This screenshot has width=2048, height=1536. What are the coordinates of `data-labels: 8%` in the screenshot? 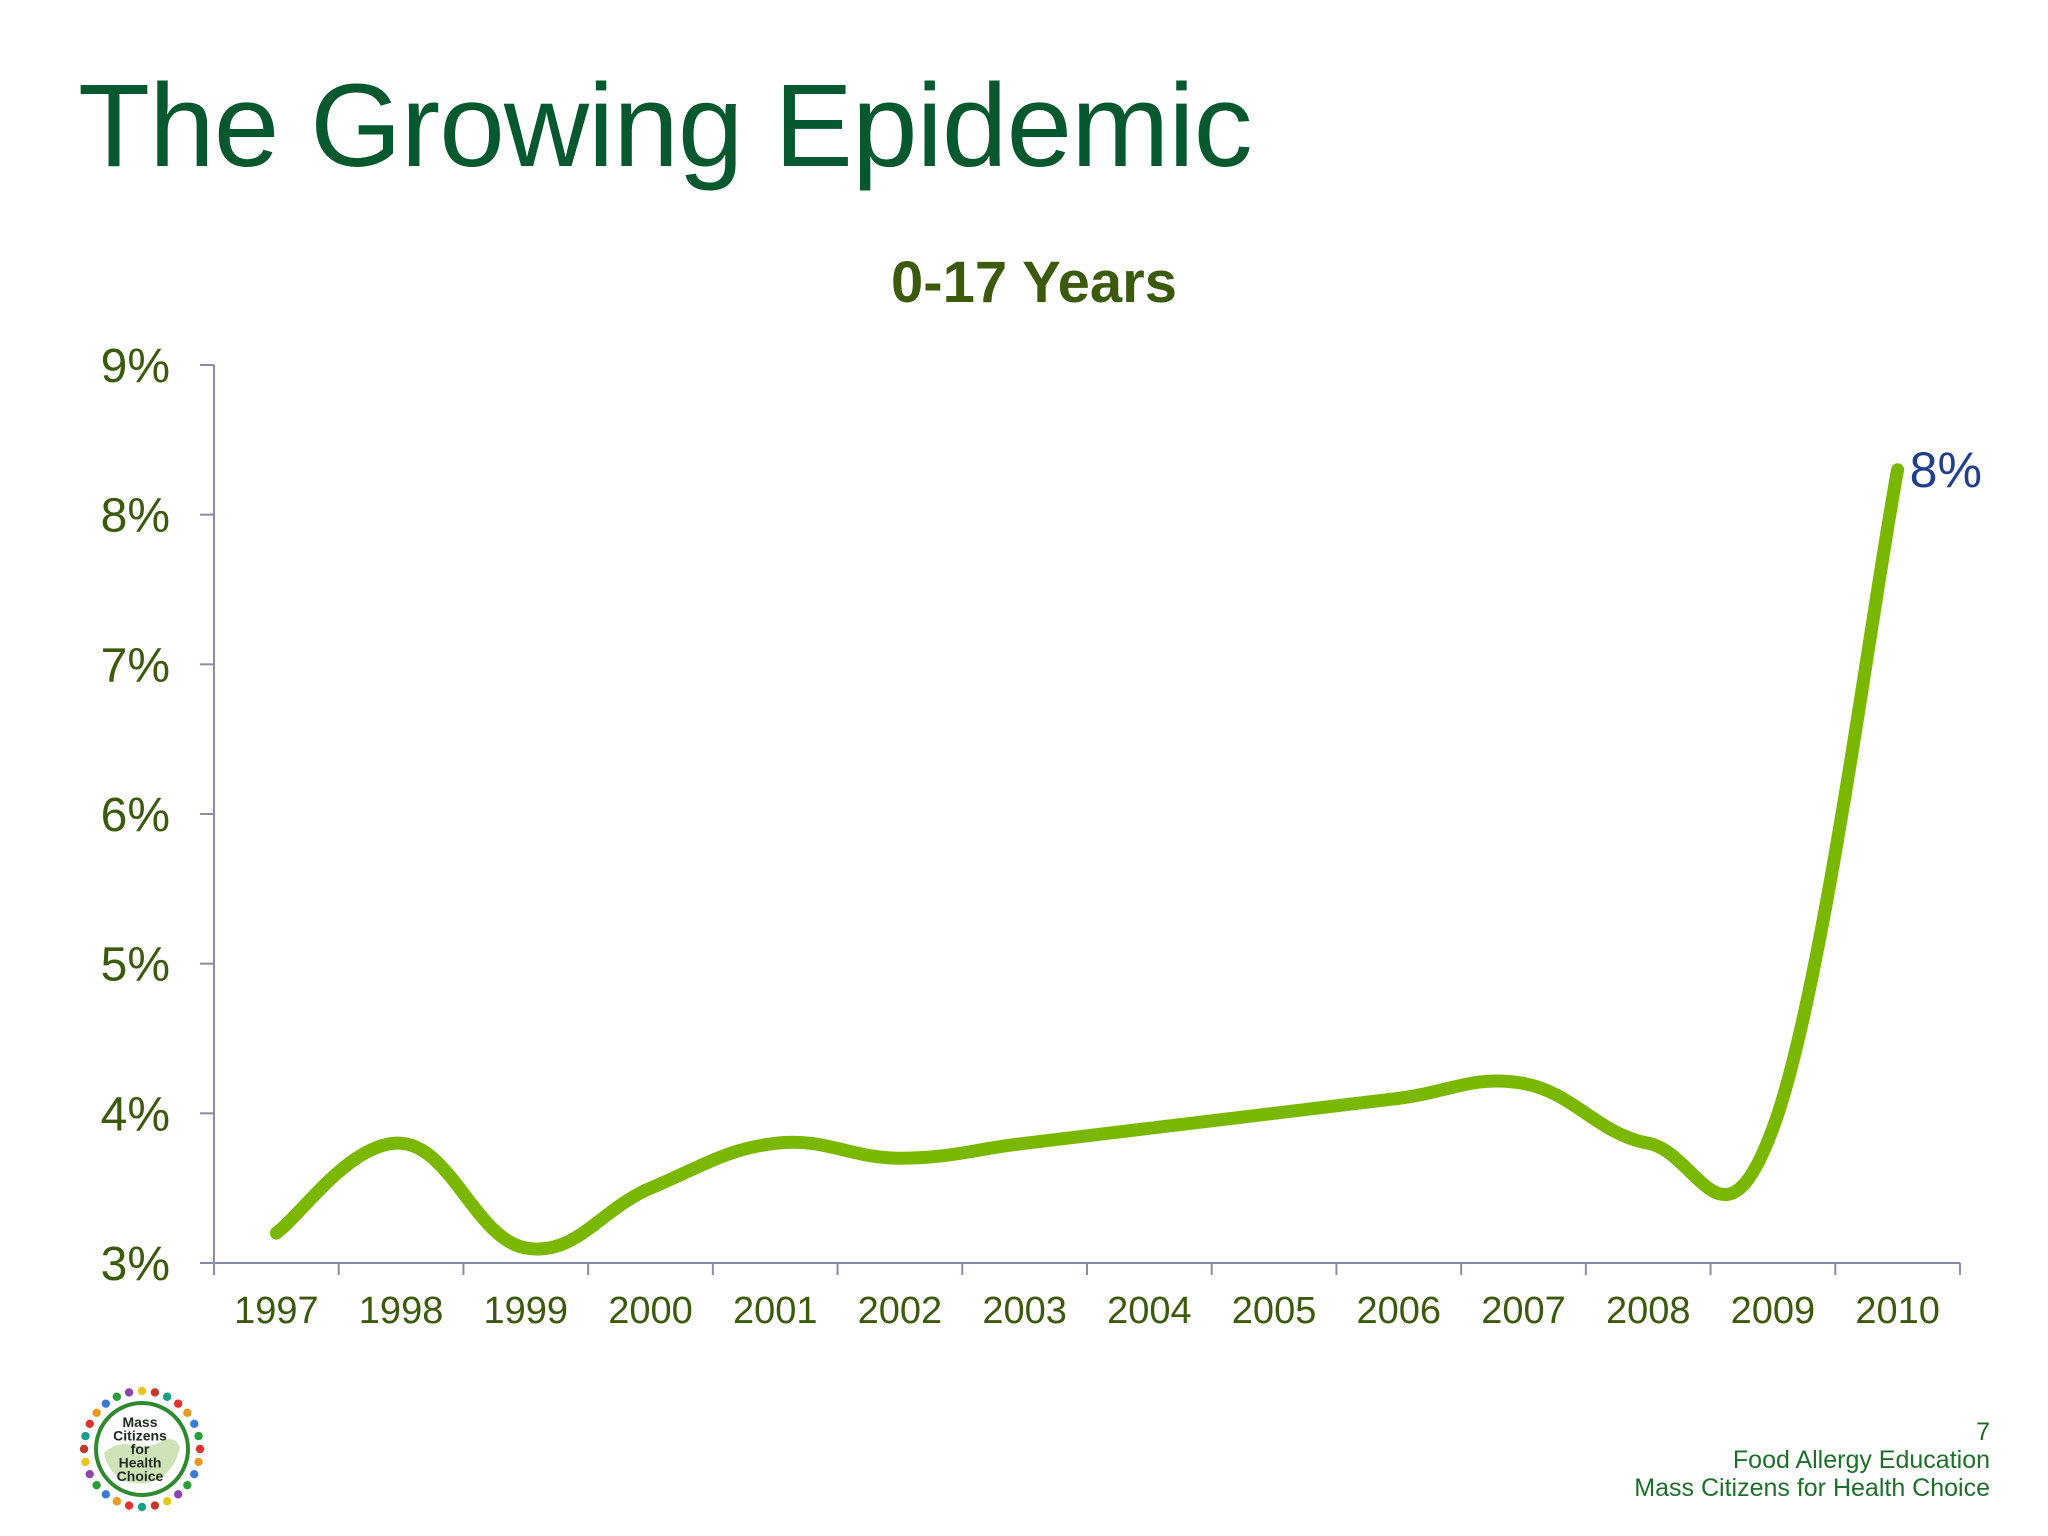 It's located at (1946, 470).